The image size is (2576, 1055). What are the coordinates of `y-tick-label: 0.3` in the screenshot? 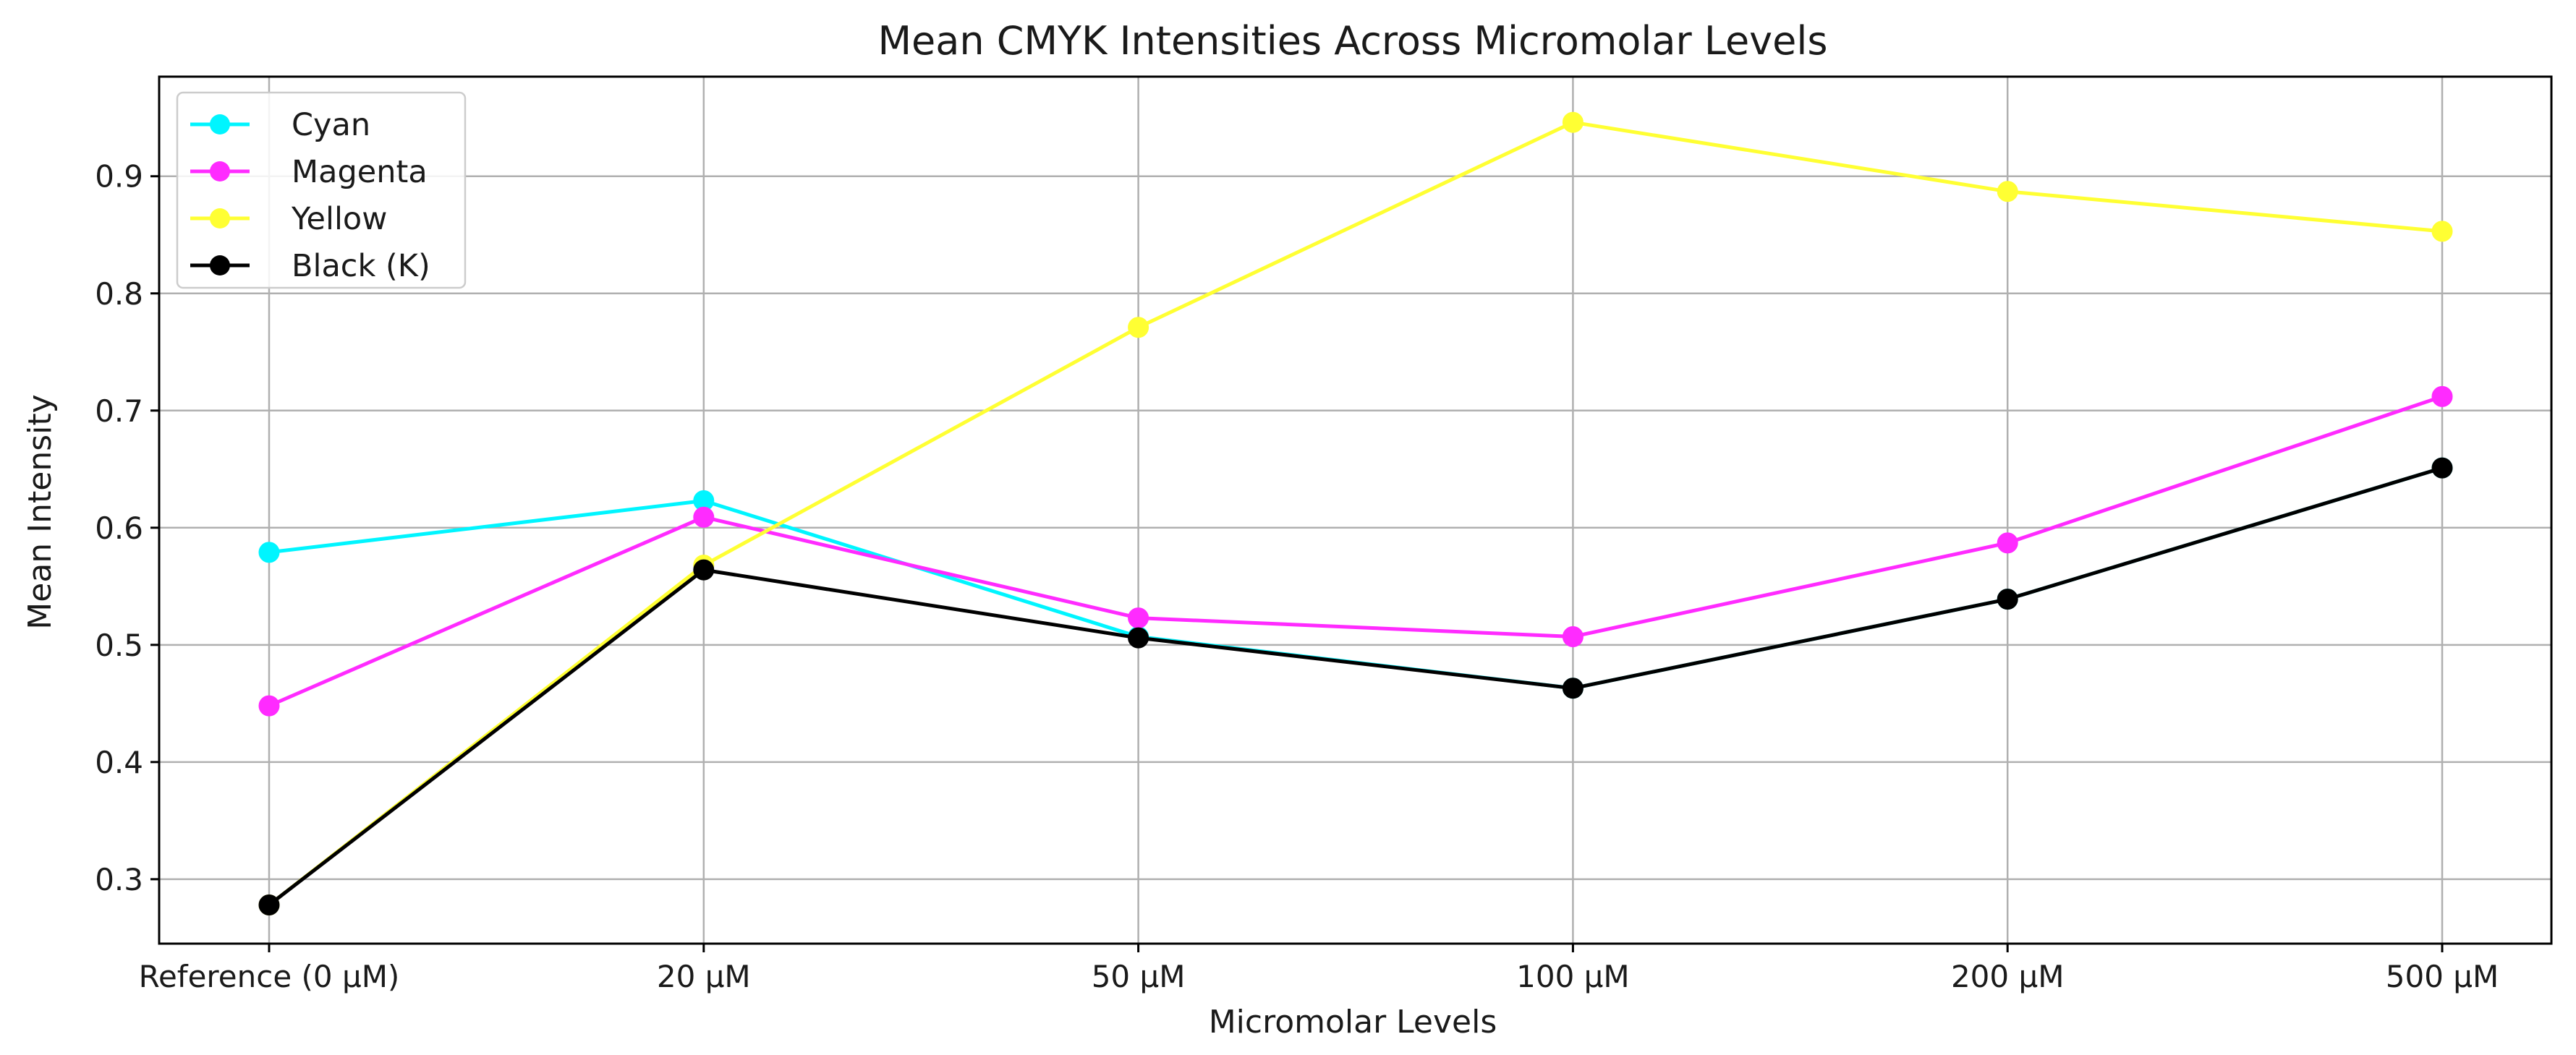 It's located at (119, 879).